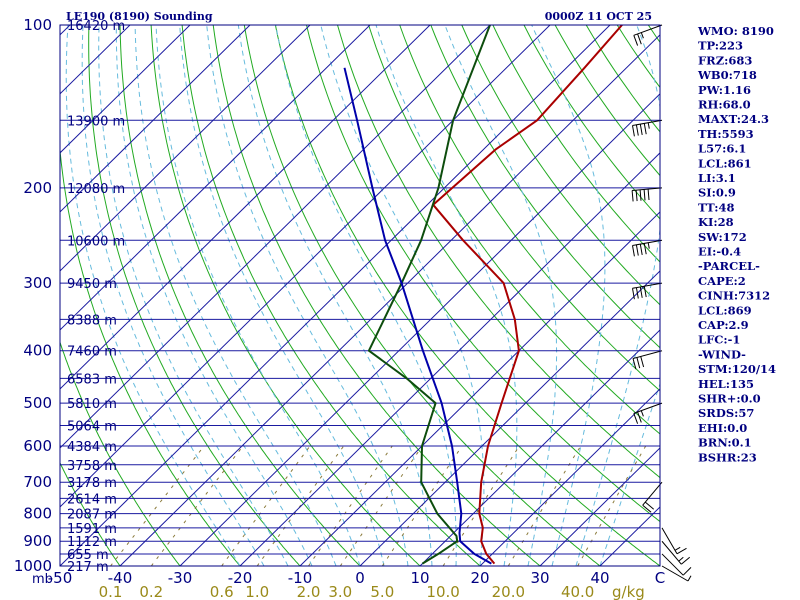  I want to click on moist-adiabat, so click(501, 295).